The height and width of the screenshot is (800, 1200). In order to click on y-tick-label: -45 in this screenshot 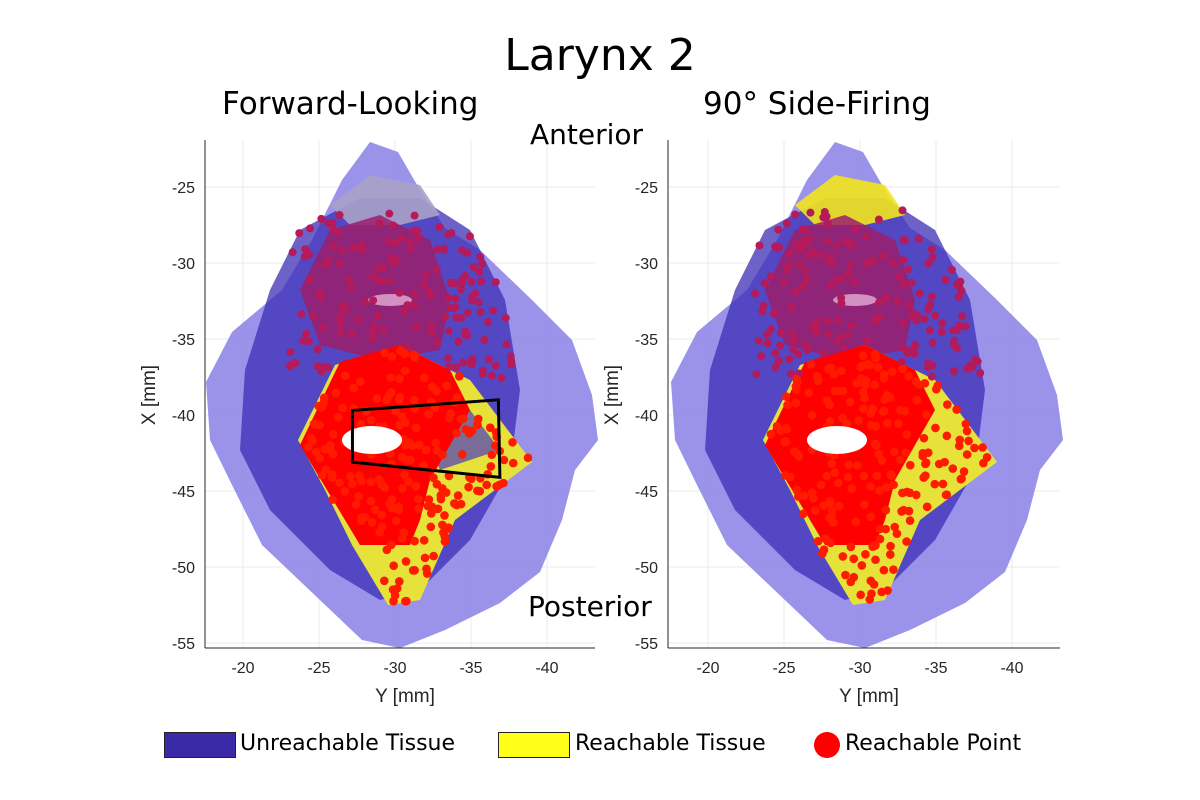, I will do `click(183, 492)`.